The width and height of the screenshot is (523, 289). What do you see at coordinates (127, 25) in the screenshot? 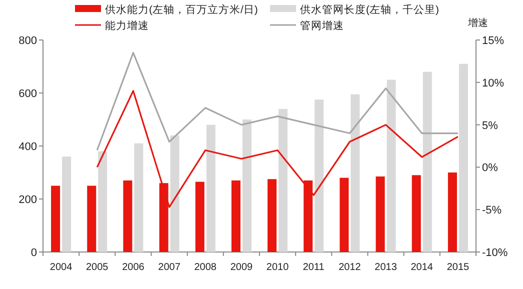
I see `legend-label: 能力增速` at bounding box center [127, 25].